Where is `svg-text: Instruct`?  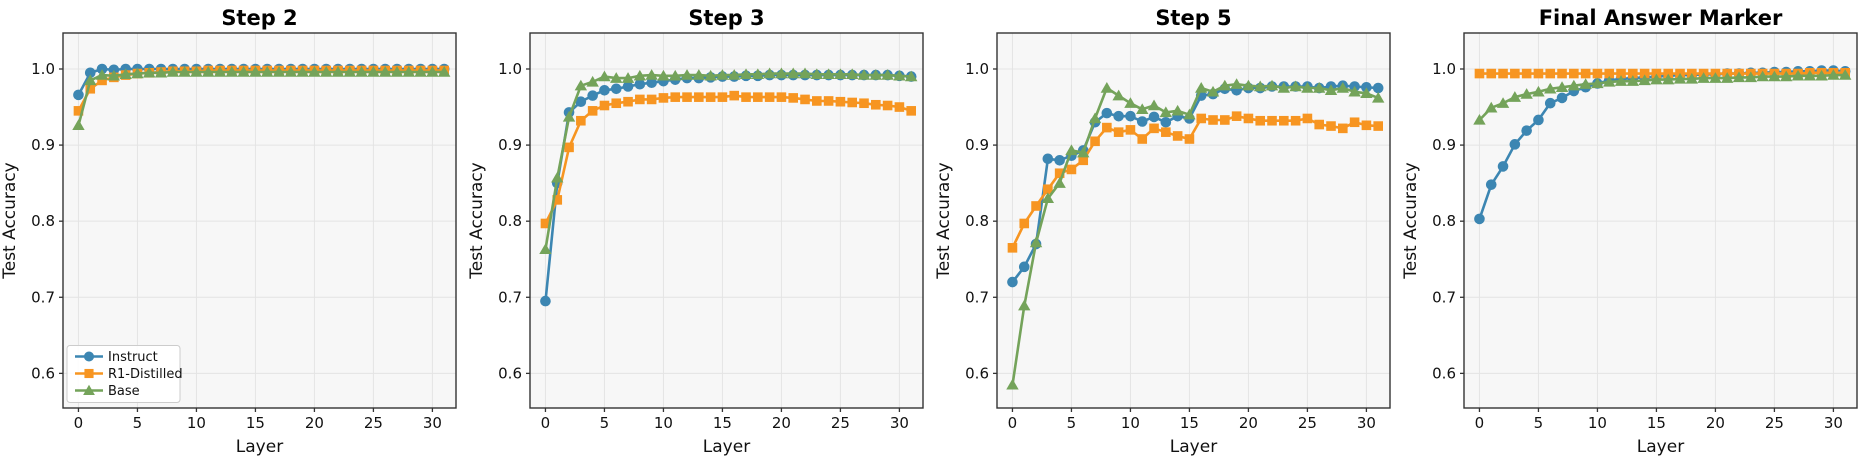
svg-text: Instruct is located at coordinates (133, 357).